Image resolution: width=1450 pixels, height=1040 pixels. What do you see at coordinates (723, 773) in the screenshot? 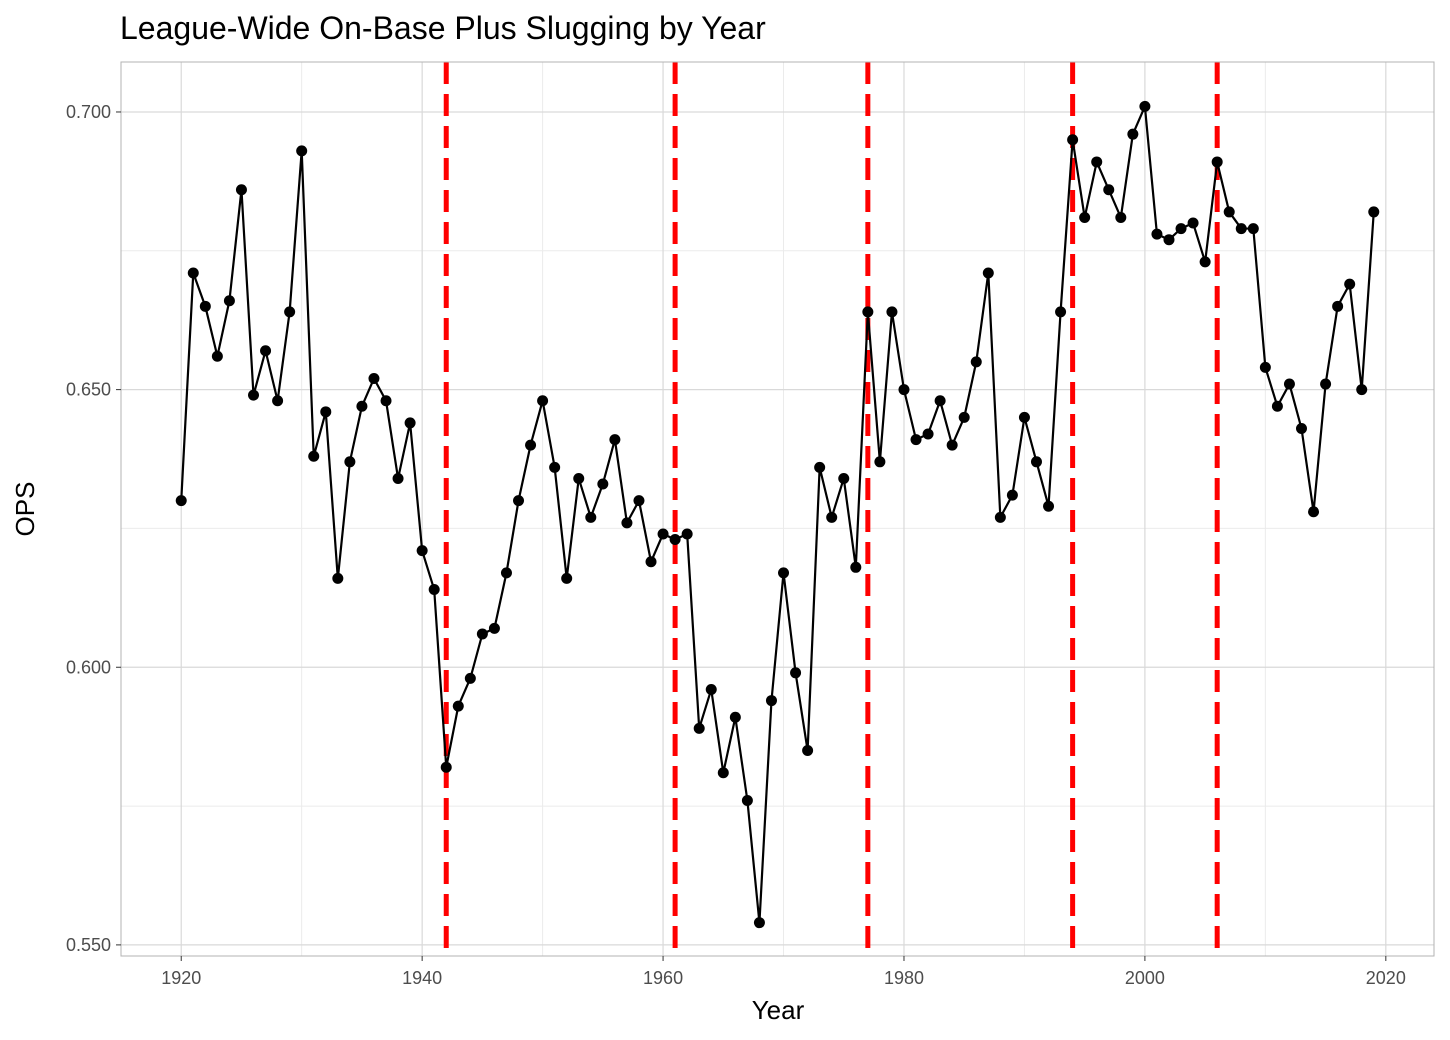
I see `data-point-1965` at bounding box center [723, 773].